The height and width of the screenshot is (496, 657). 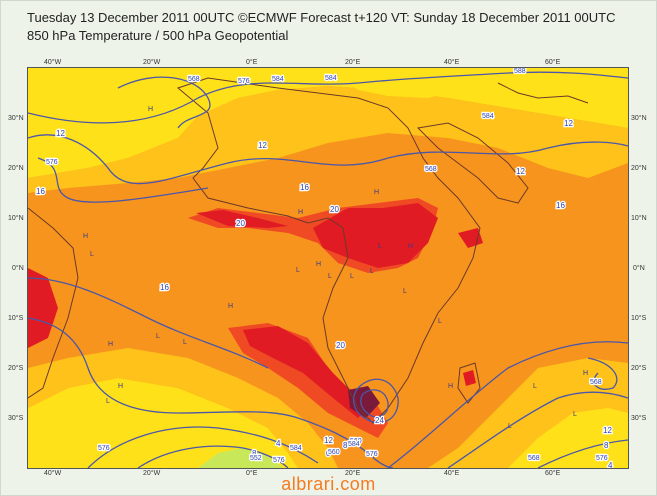 What do you see at coordinates (520, 71) in the screenshot?
I see `geopotential-label: 588` at bounding box center [520, 71].